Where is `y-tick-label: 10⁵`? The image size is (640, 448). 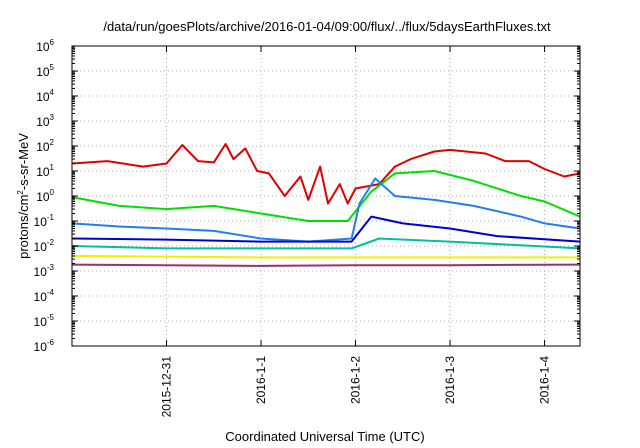
y-tick-label: 10⁵ is located at coordinates (45, 71).